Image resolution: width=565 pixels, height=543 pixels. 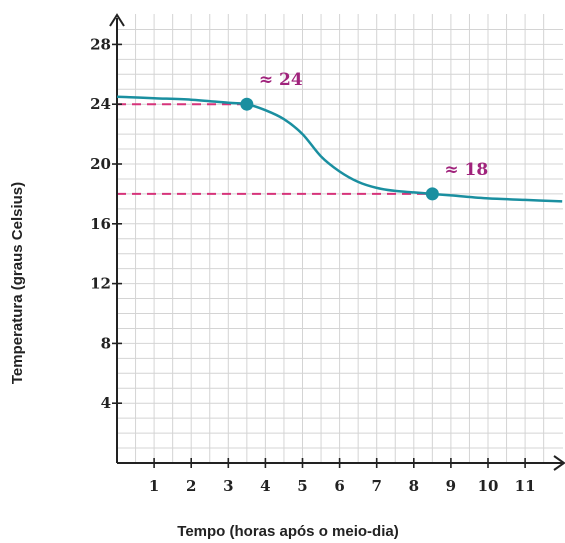 What do you see at coordinates (525, 486) in the screenshot?
I see `x-tick-label: 11` at bounding box center [525, 486].